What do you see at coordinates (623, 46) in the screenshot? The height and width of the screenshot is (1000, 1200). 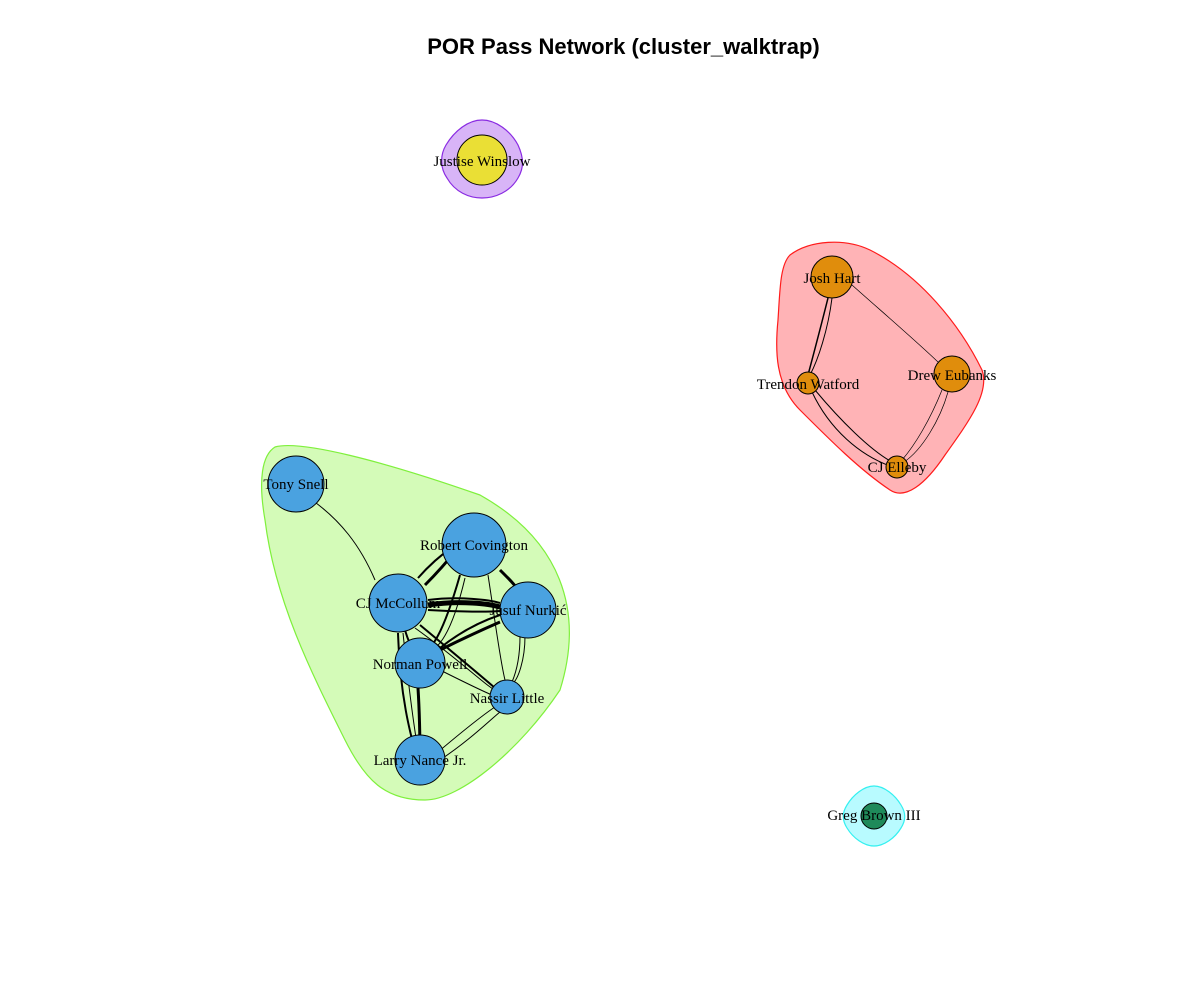 I see `chart-title: POR Pass Network (cluster_walktrap)` at bounding box center [623, 46].